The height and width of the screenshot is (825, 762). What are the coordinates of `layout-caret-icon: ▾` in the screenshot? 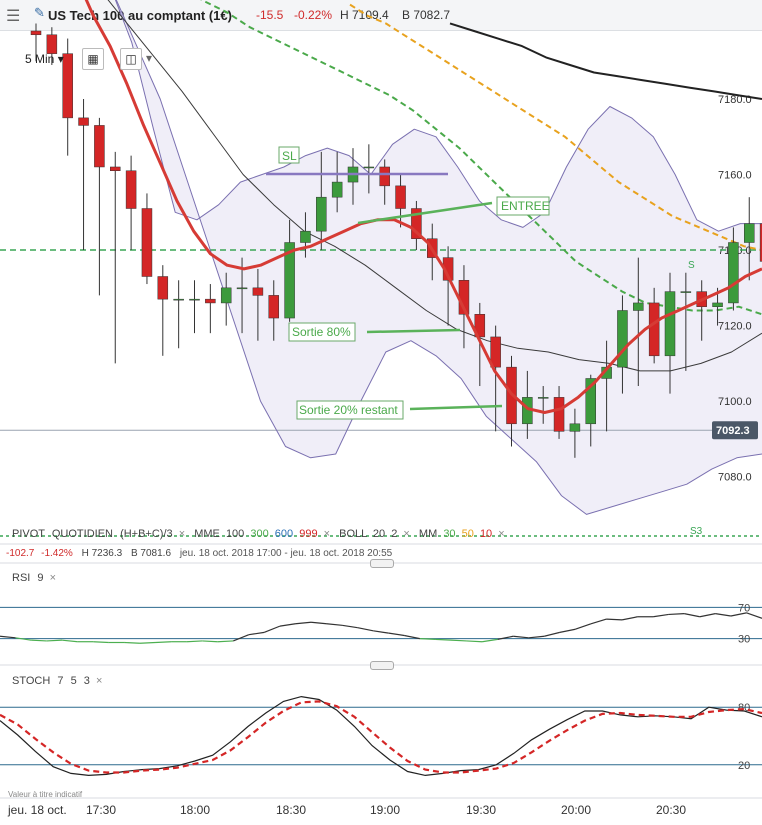 It's located at (149, 58).